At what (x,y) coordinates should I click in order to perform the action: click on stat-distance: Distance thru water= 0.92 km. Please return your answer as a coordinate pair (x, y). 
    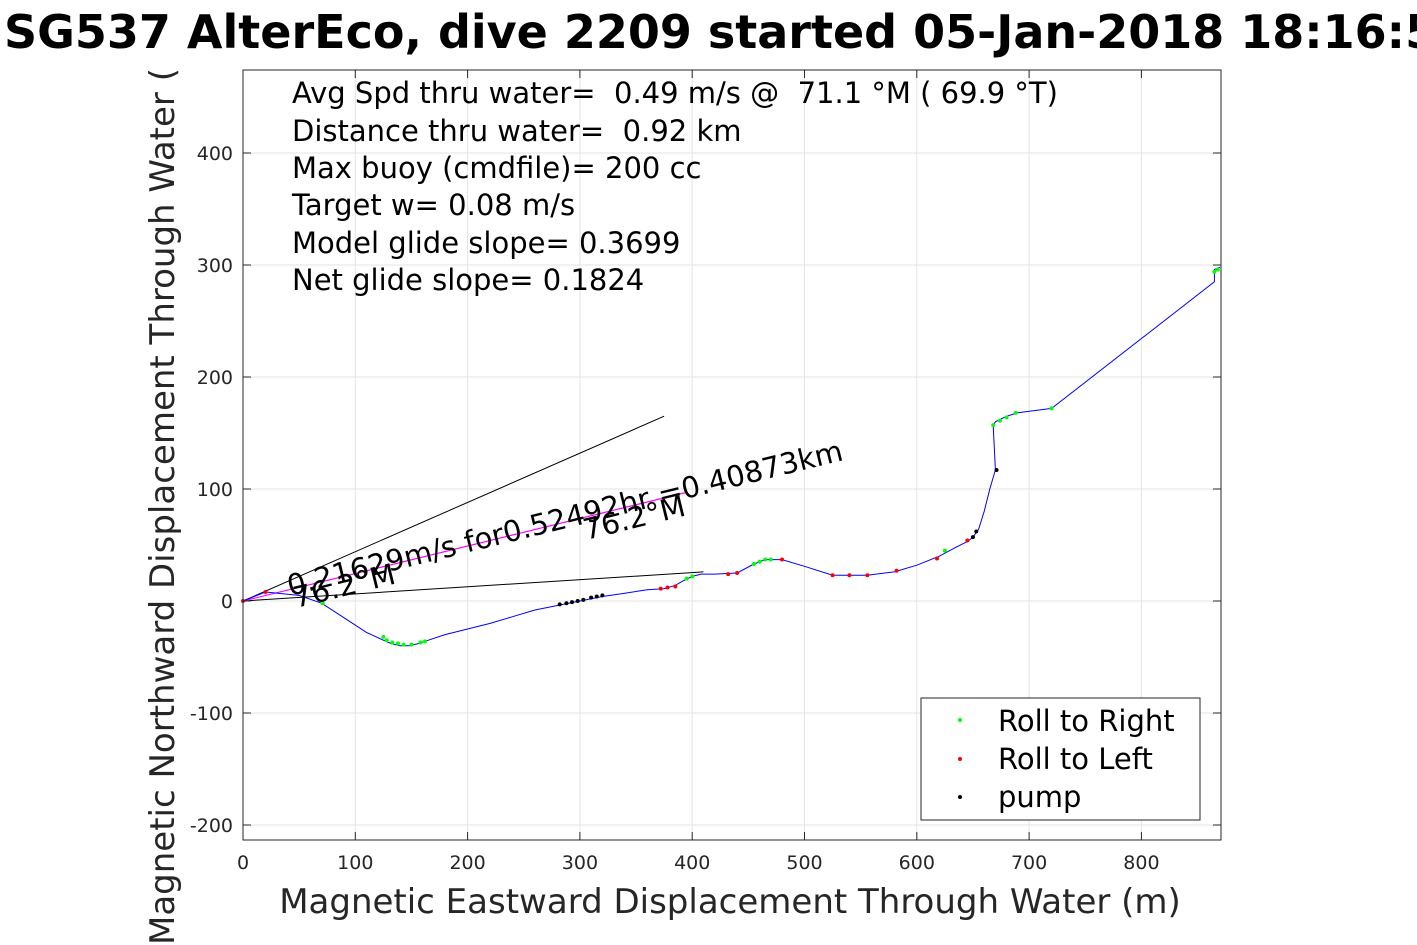
    Looking at the image, I should click on (517, 131).